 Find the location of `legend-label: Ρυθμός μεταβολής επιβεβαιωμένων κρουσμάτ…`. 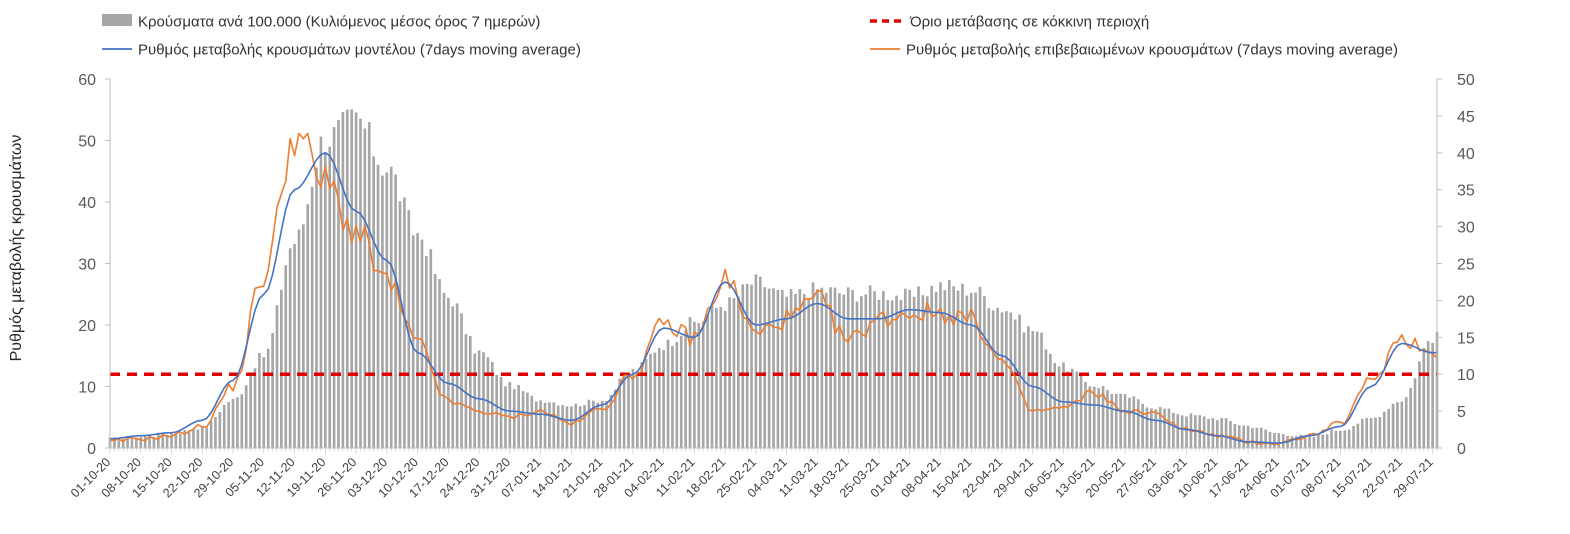

legend-label: Ρυθμός μεταβολής επιβεβαιωμένων κρουσμάτ… is located at coordinates (1152, 50).